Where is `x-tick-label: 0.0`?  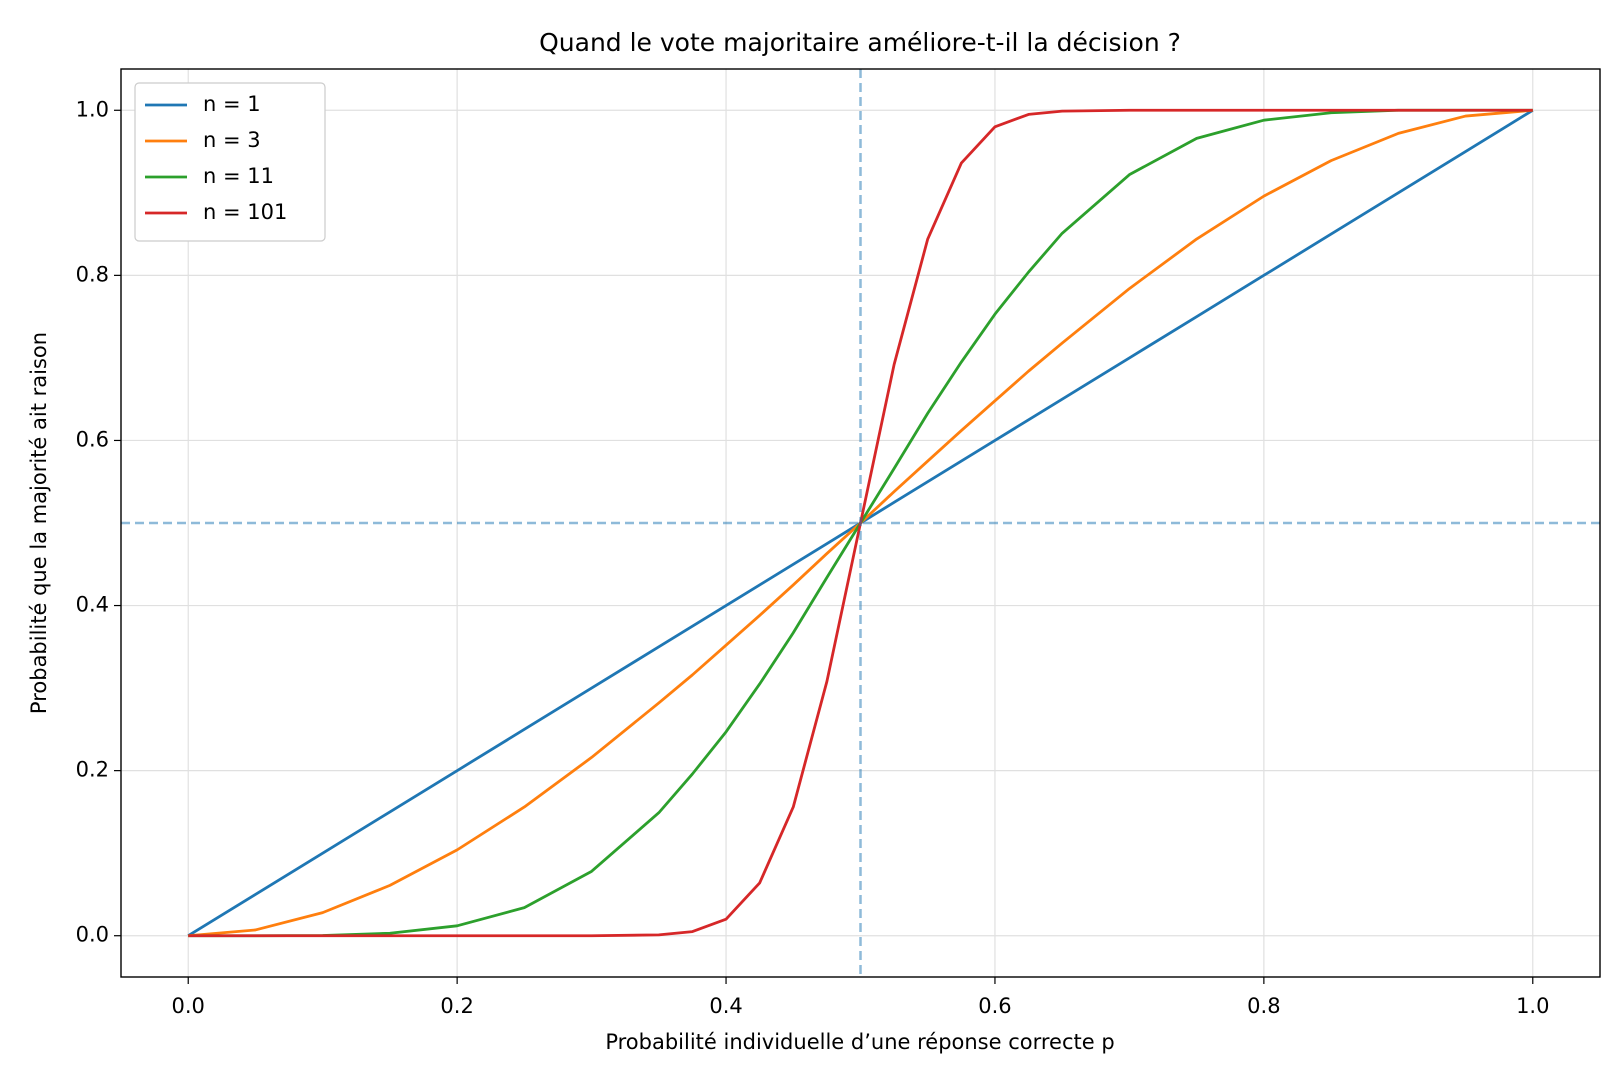
x-tick-label: 0.0 is located at coordinates (188, 1006).